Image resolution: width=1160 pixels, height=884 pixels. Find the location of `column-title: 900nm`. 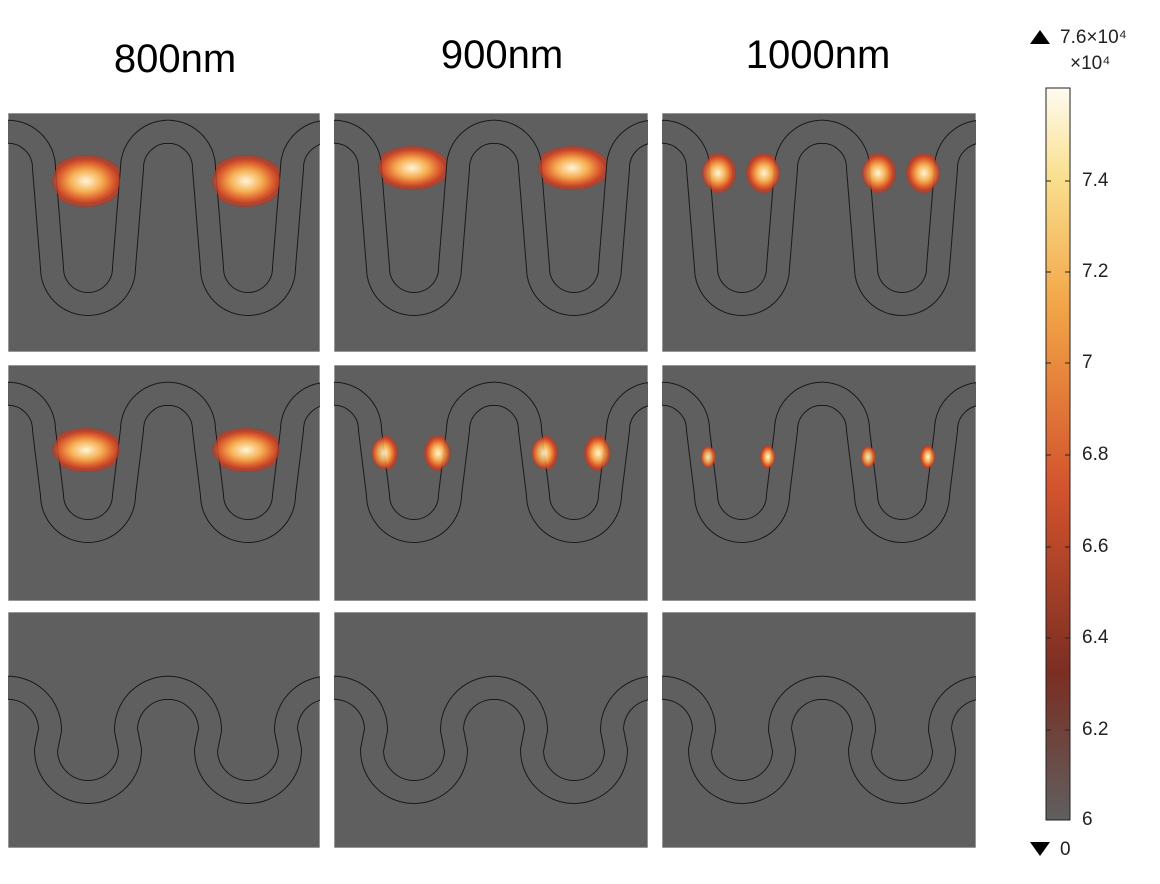

column-title: 900nm is located at coordinates (502, 55).